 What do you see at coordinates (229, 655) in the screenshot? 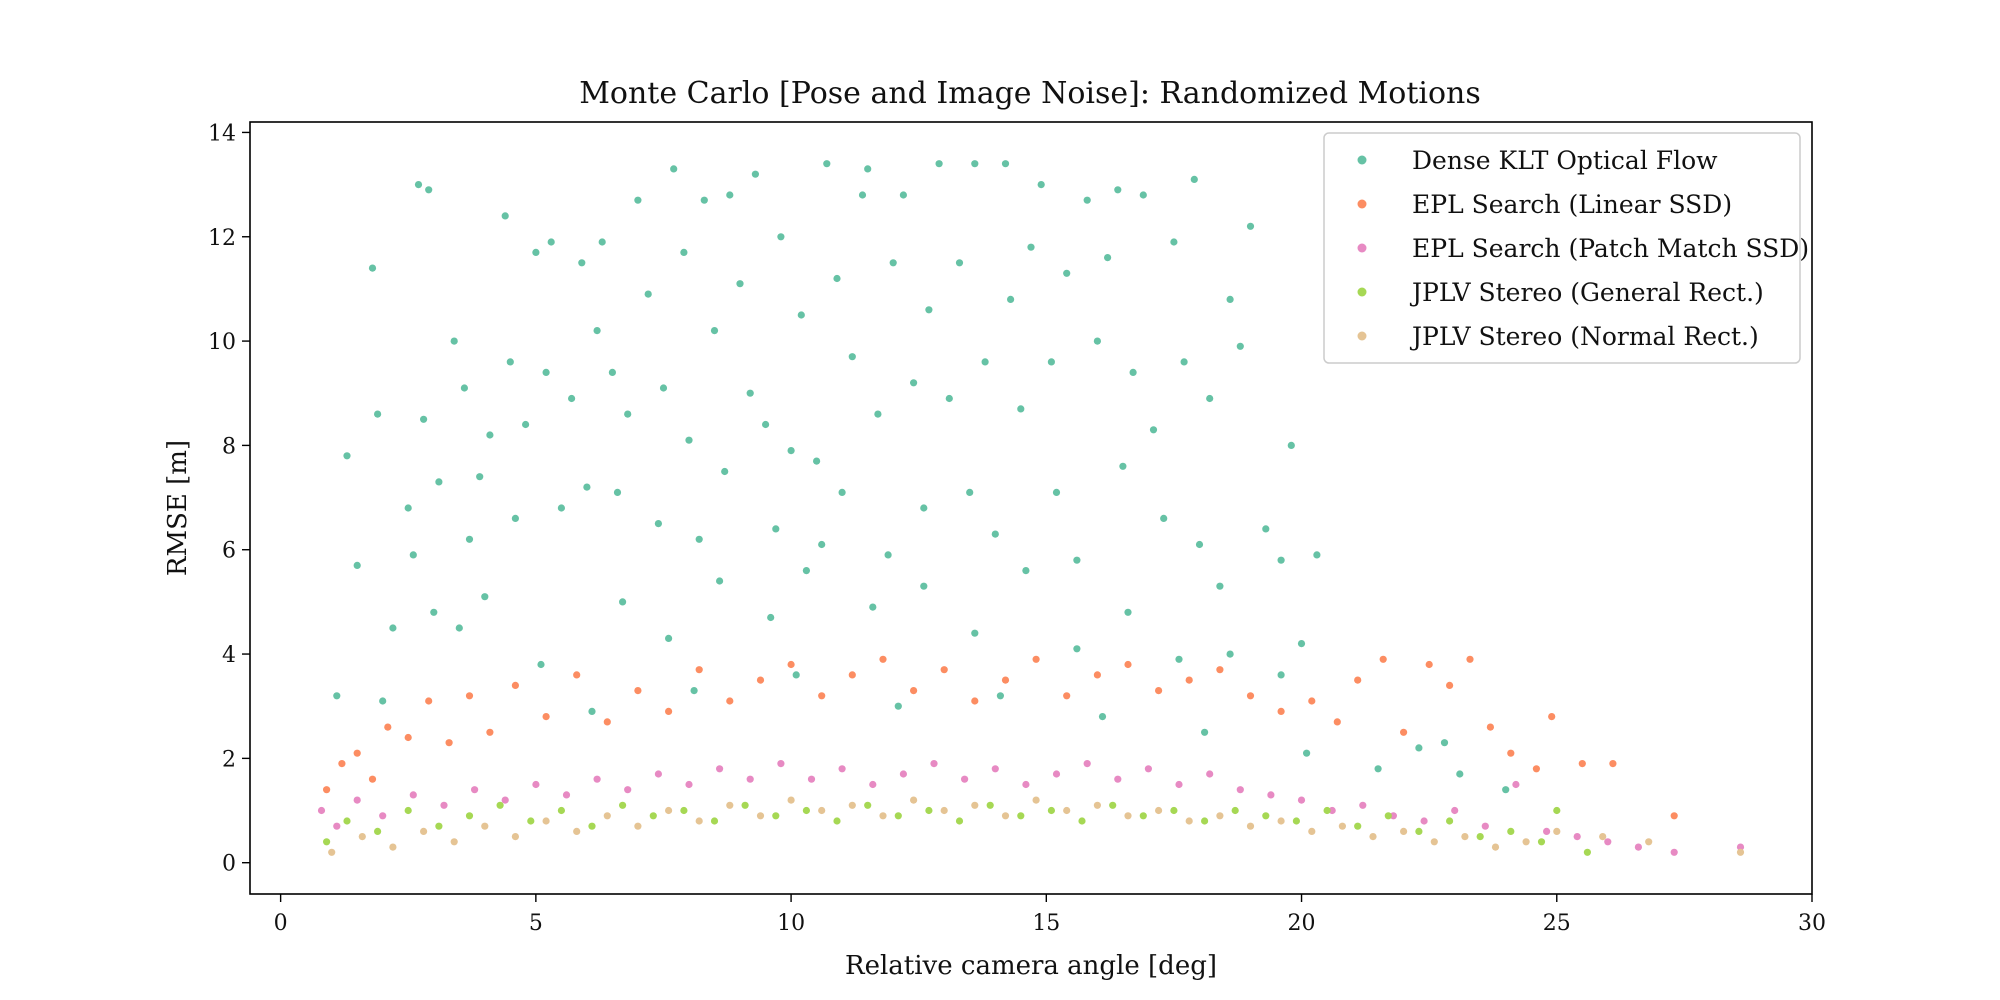
I see `y-tick-label: 4` at bounding box center [229, 655].